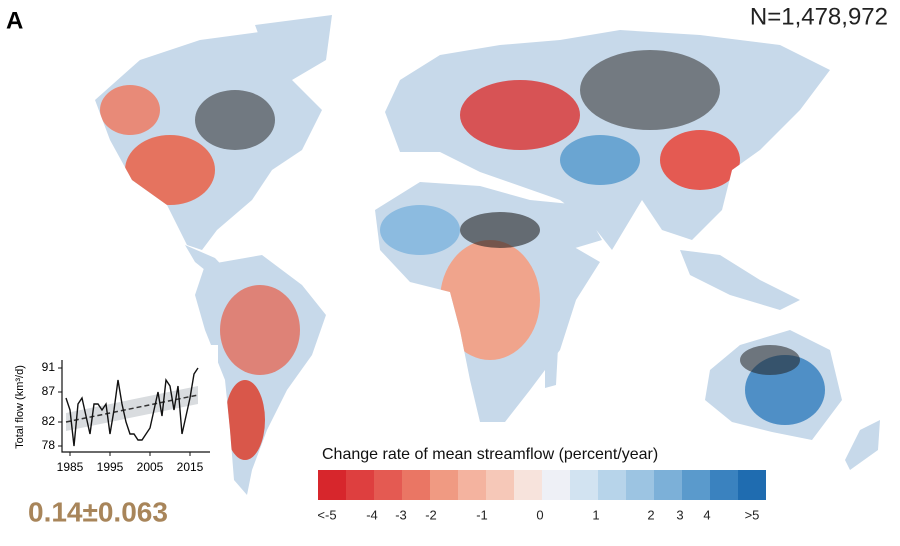 The image size is (900, 546). What do you see at coordinates (150, 467) in the screenshot?
I see `x-tick-label: 2005` at bounding box center [150, 467].